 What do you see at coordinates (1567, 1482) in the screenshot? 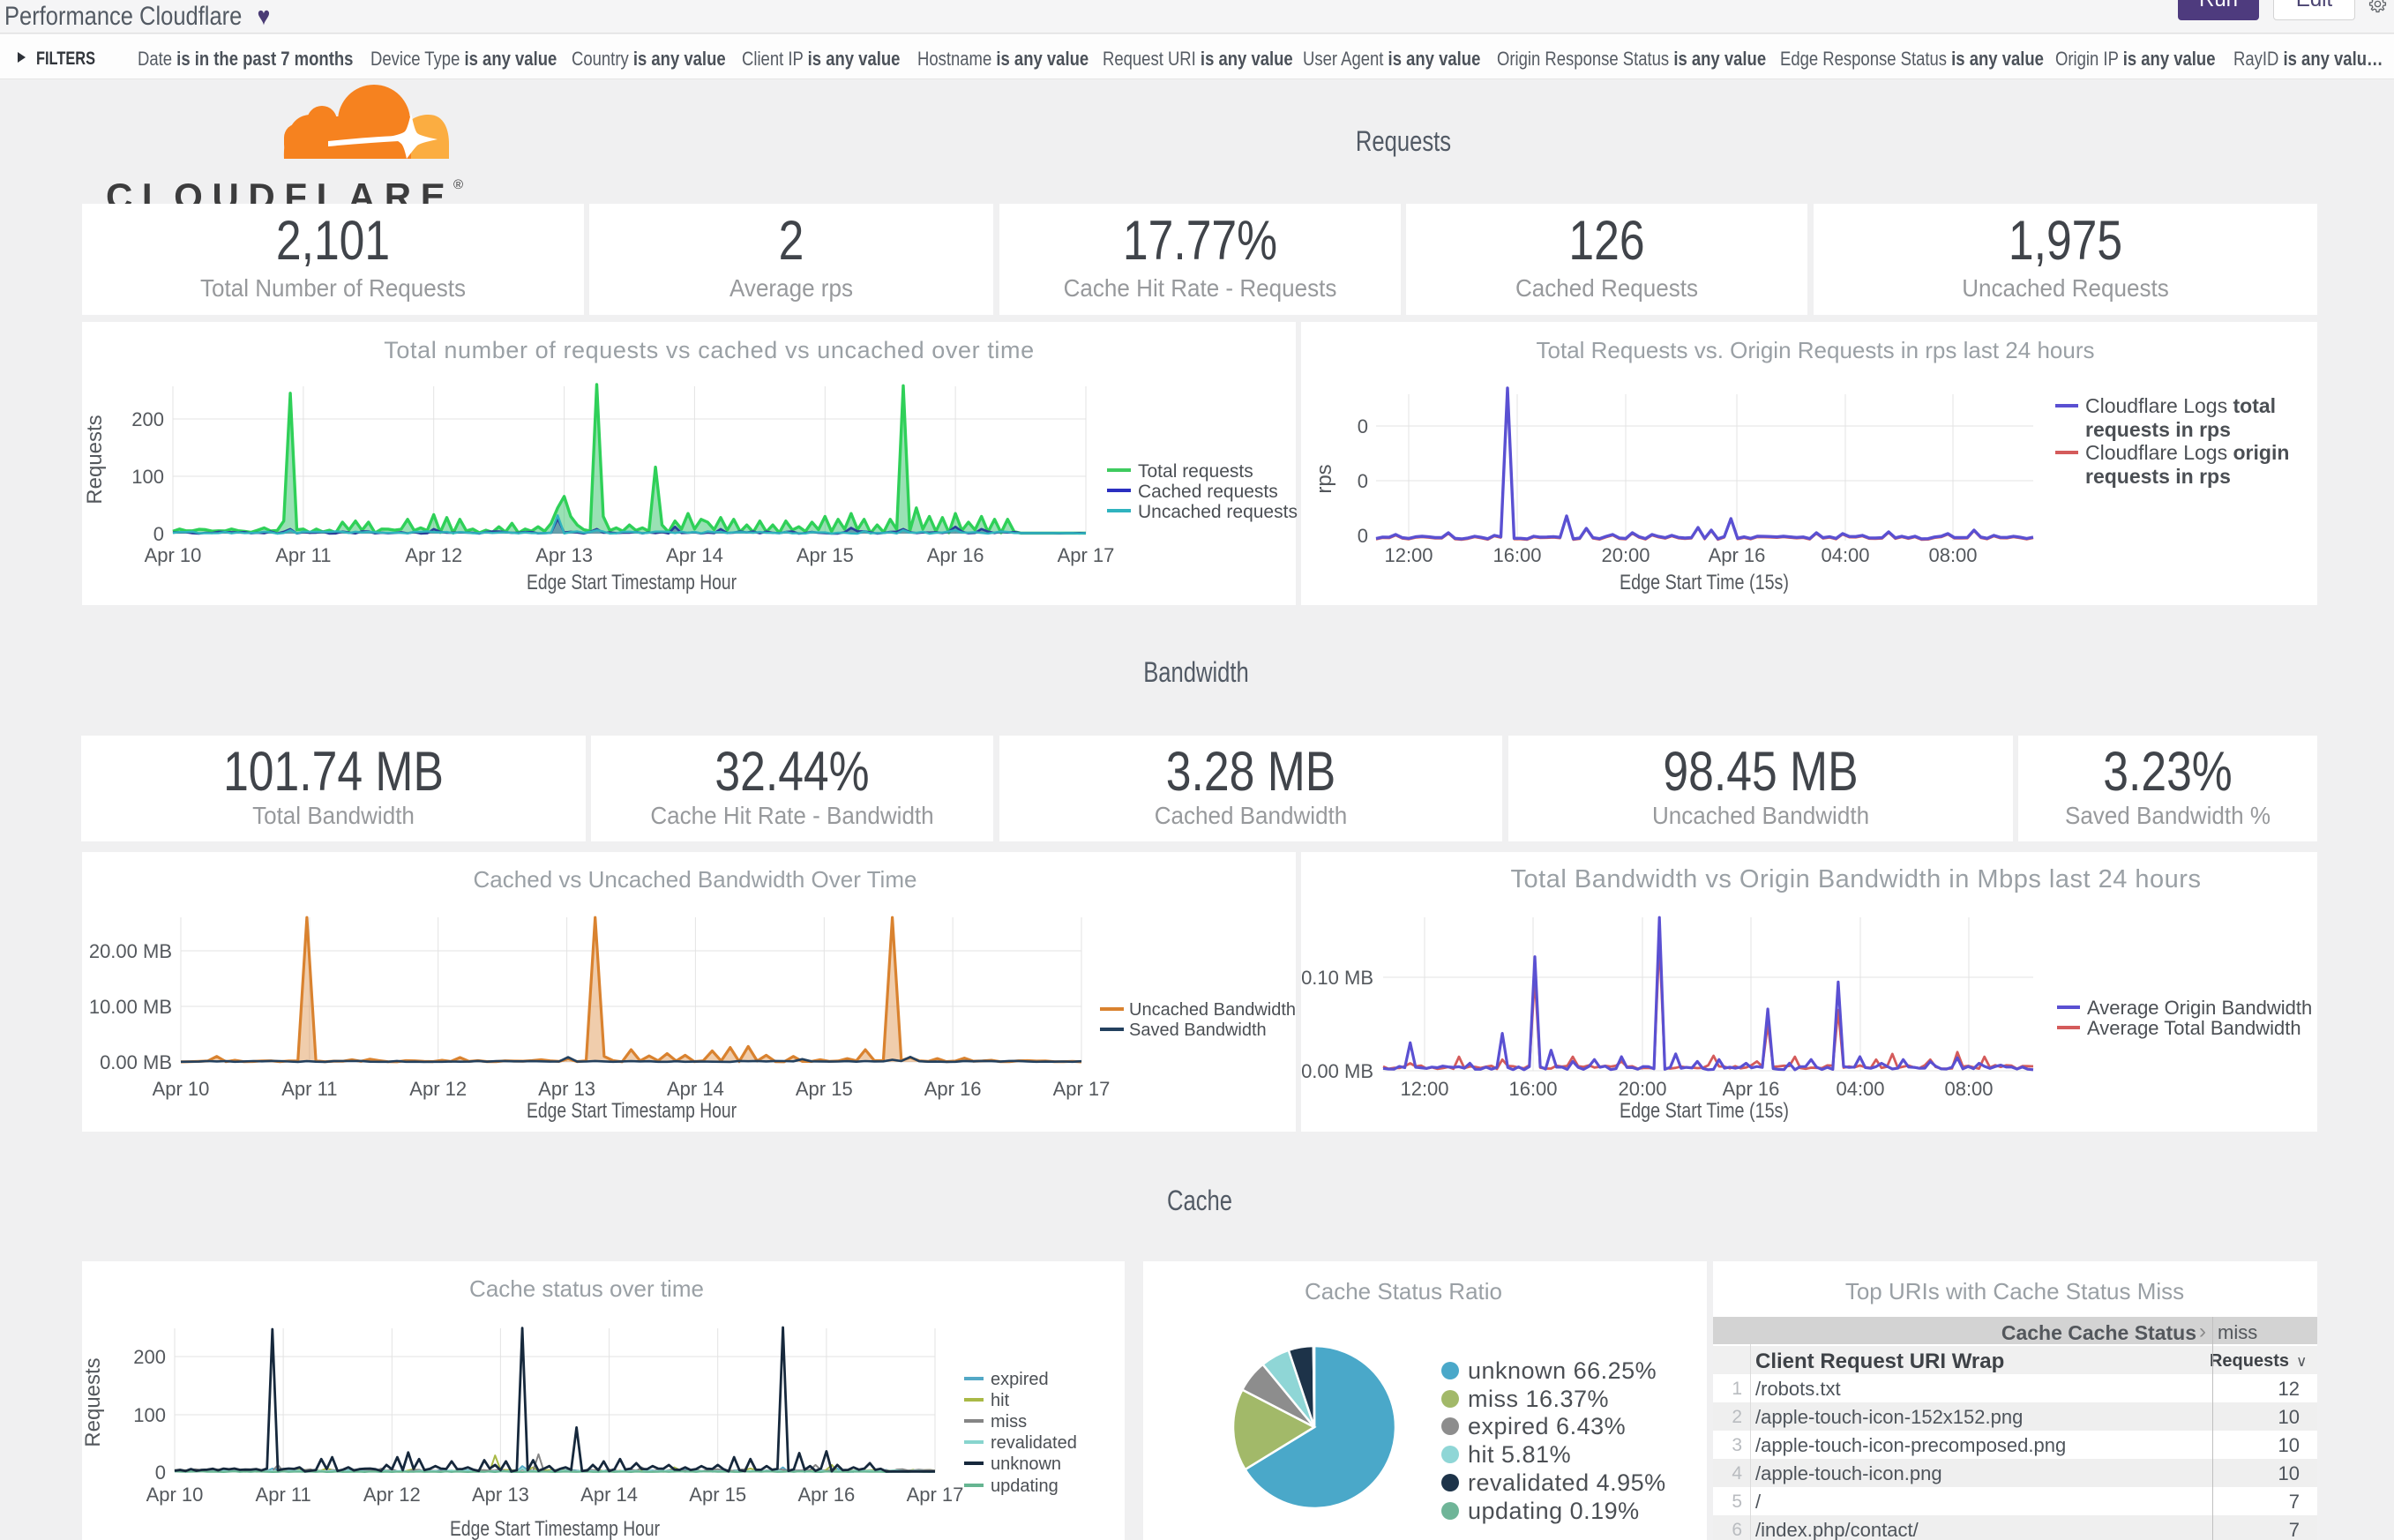
I see `svg-text: revalidated 4.95%` at bounding box center [1567, 1482].